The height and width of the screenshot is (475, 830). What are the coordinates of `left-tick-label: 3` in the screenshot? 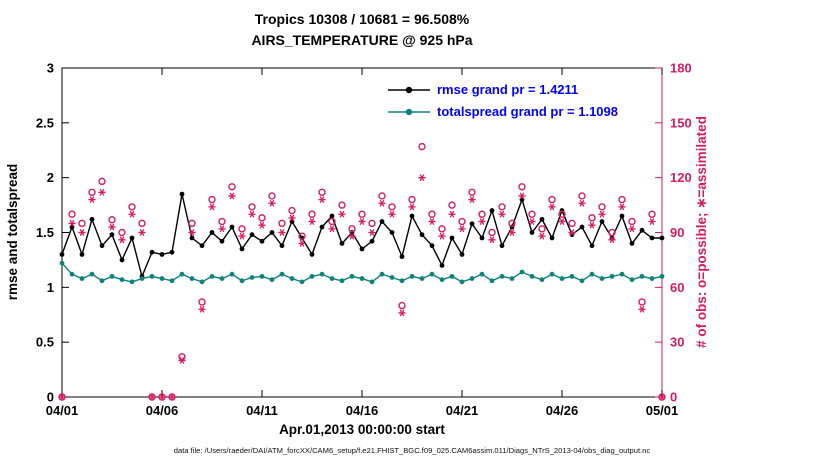 It's located at (50, 68).